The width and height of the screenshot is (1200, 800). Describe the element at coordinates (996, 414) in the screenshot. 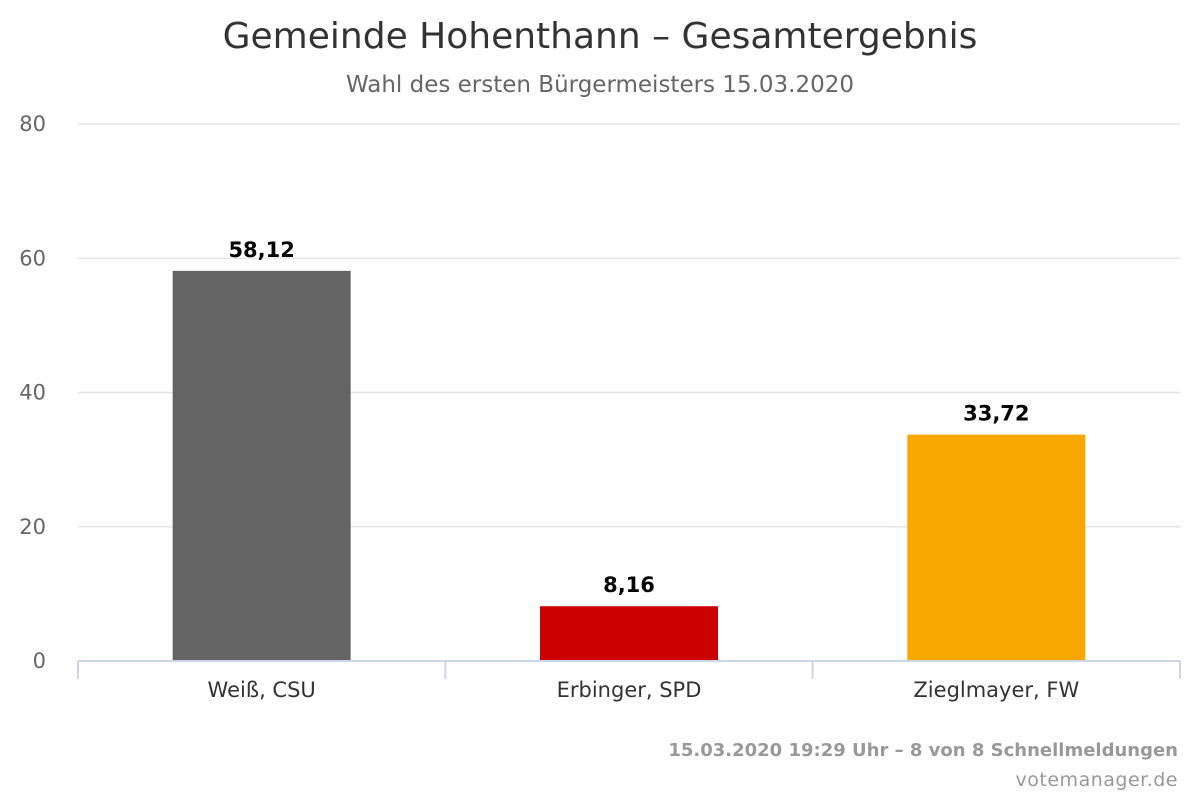

I see `data-label: 33,72` at that location.